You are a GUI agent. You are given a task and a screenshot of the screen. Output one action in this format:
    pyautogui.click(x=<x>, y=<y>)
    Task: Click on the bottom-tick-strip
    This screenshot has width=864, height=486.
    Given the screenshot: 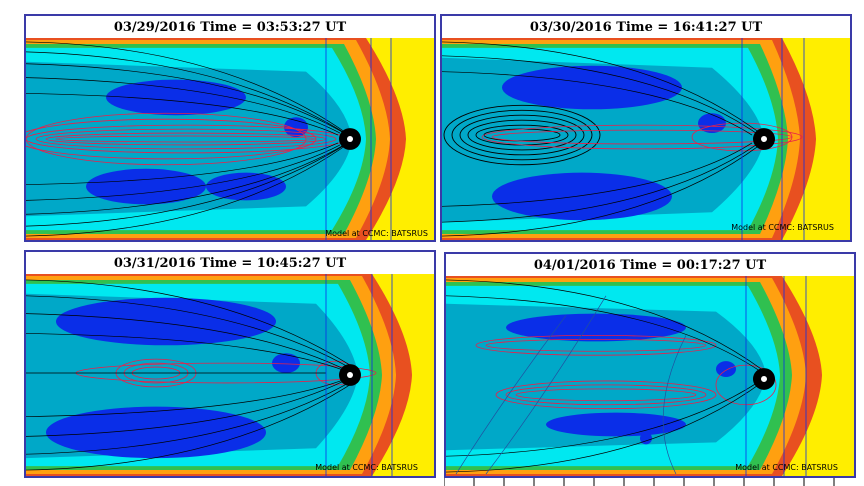 What is the action you would take?
    pyautogui.click(x=639, y=482)
    